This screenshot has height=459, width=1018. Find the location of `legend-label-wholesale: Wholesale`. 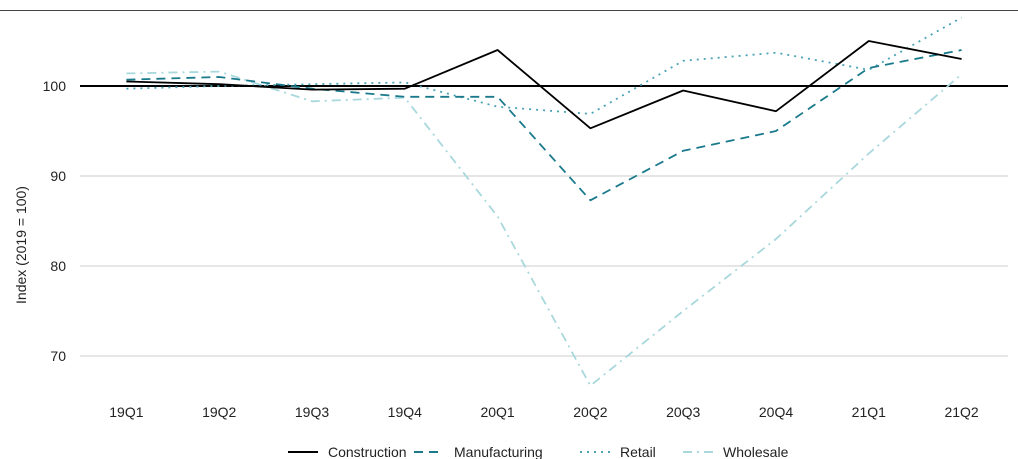

legend-label-wholesale: Wholesale is located at coordinates (756, 451).